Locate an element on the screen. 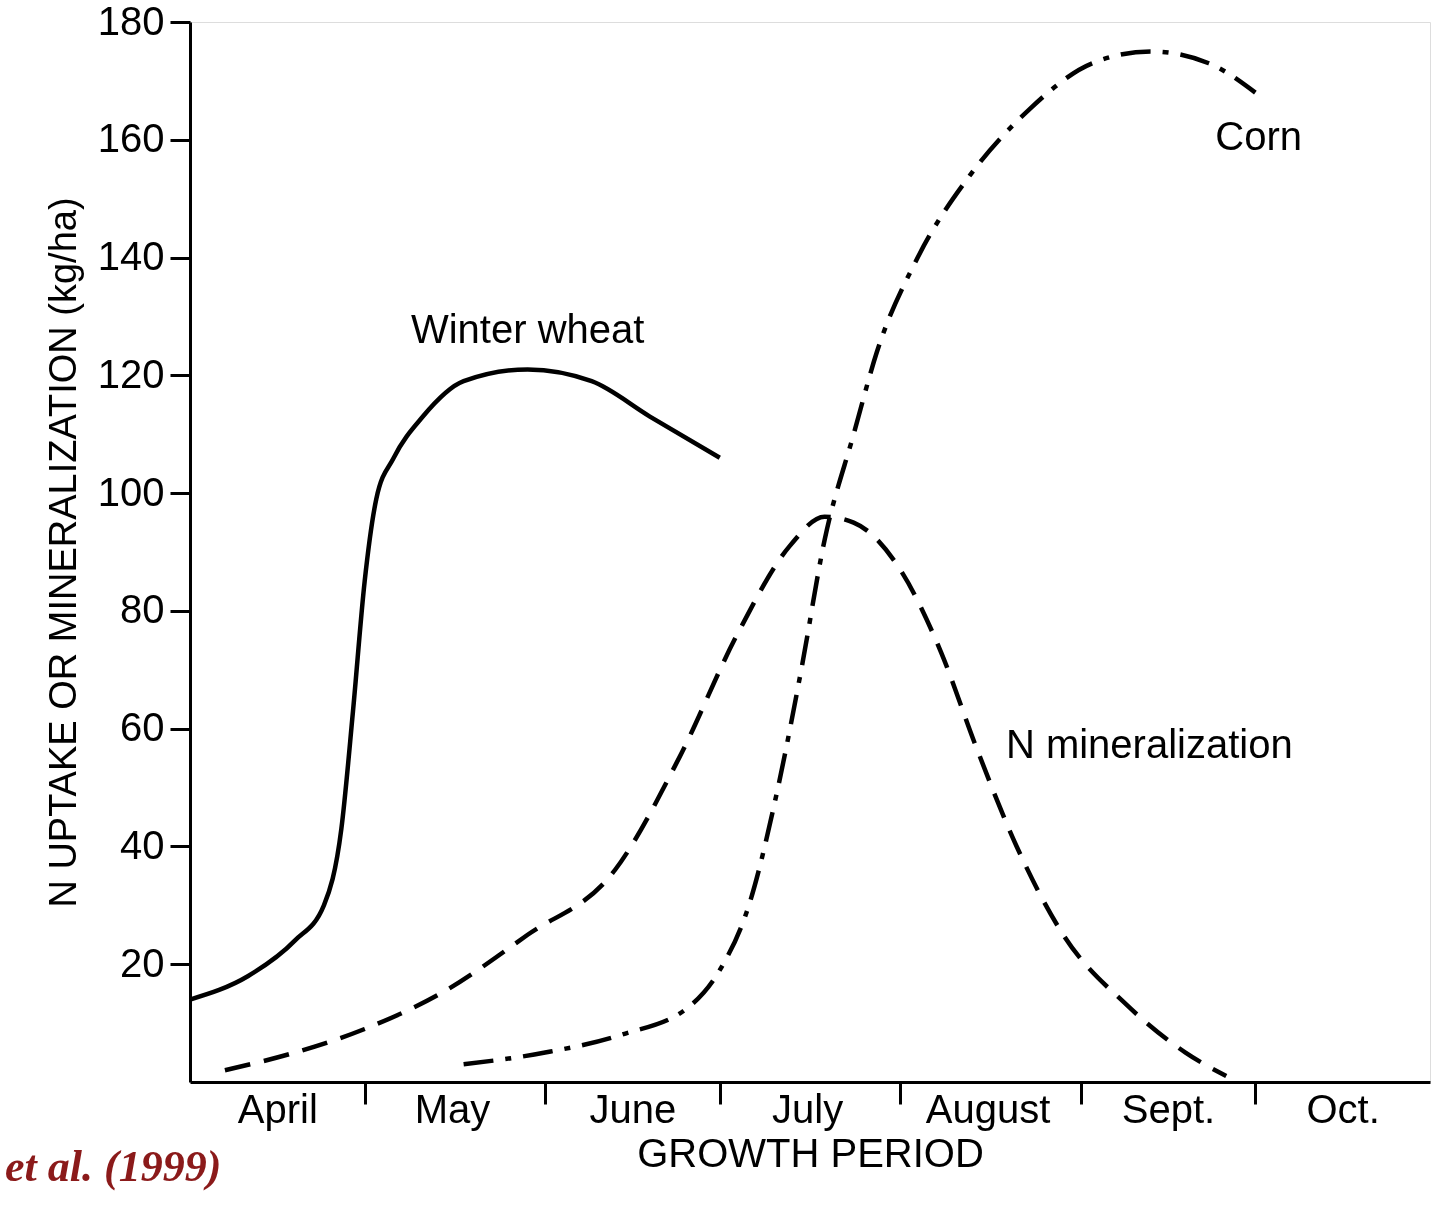  x-axis-title: GROWTH PERIOD is located at coordinates (810, 1152).